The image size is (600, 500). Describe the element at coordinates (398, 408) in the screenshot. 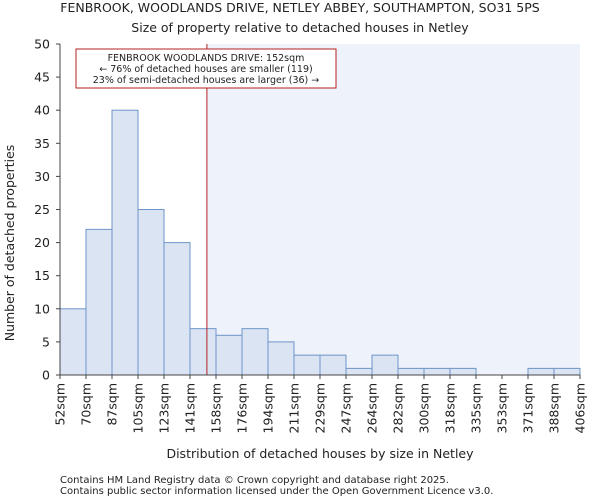

I see `x-tick-label-282sqm: 282sqm` at that location.